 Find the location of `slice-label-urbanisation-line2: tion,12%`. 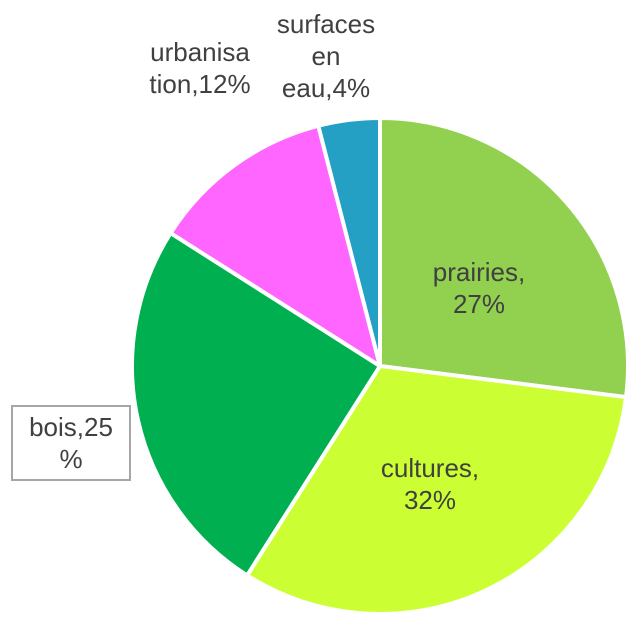

slice-label-urbanisation-line2: tion,12% is located at coordinates (200, 84).